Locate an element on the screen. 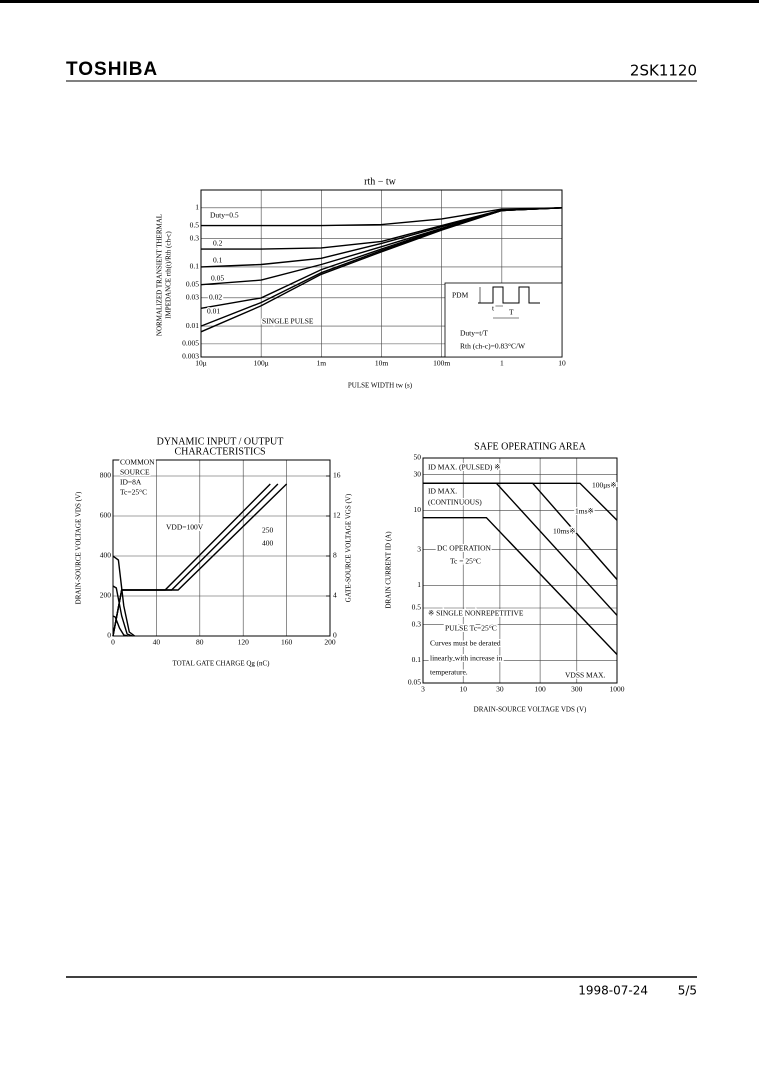 Image resolution: width=759 pixels, height=1079 pixels. y-tick-label: 0.003 is located at coordinates (190, 356).